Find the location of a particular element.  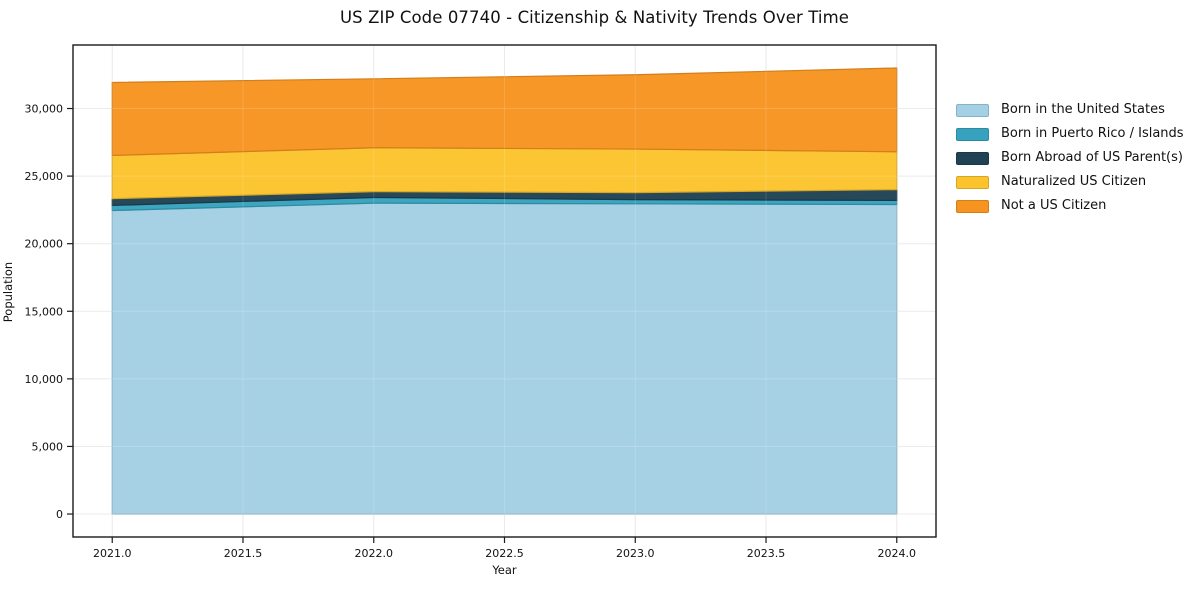

legend-item-naturalized-us-citizen: Naturalized US Citizen is located at coordinates (1070, 182).